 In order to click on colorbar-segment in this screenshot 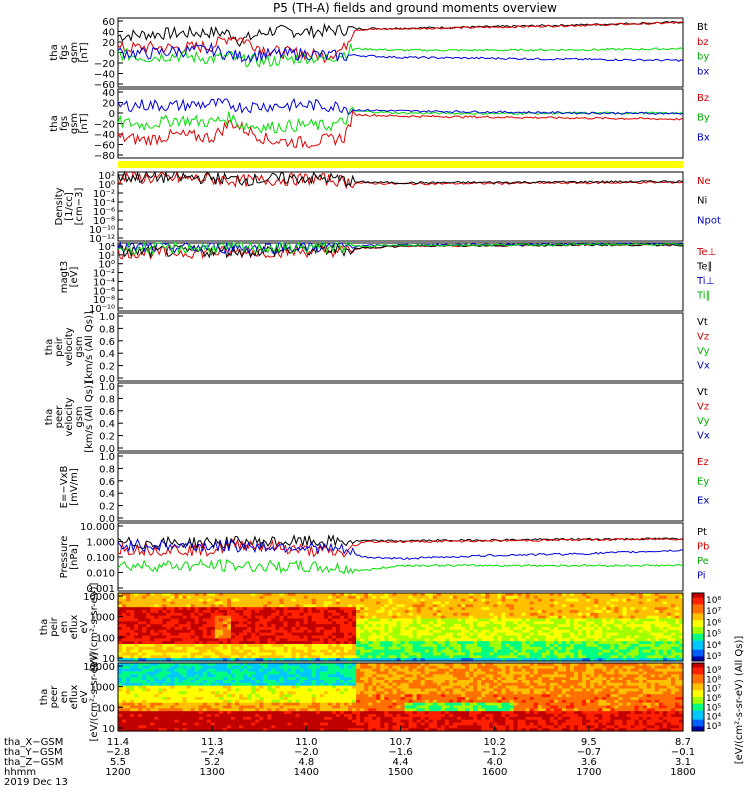, I will do `click(698, 628)`.